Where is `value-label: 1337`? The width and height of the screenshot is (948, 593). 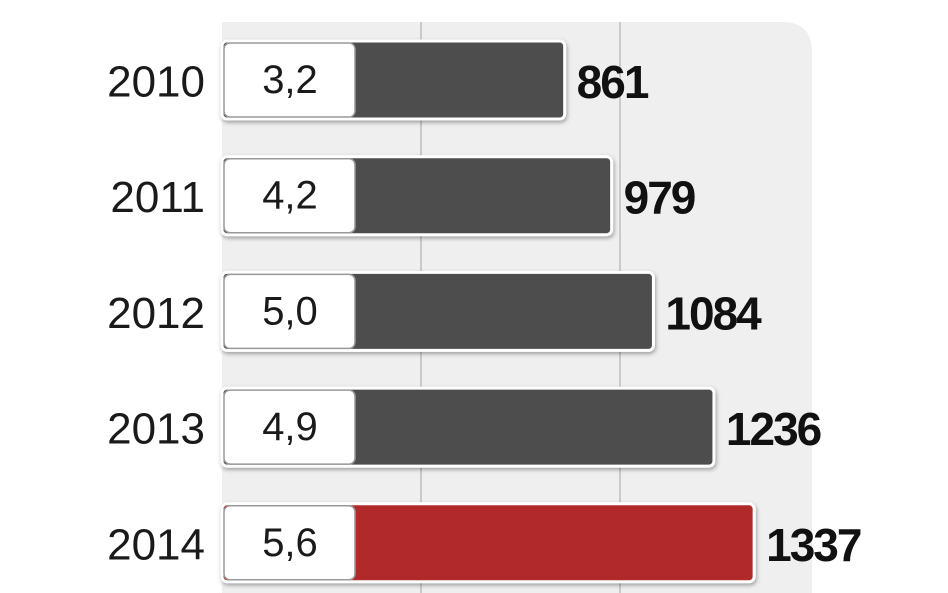 value-label: 1337 is located at coordinates (813, 545).